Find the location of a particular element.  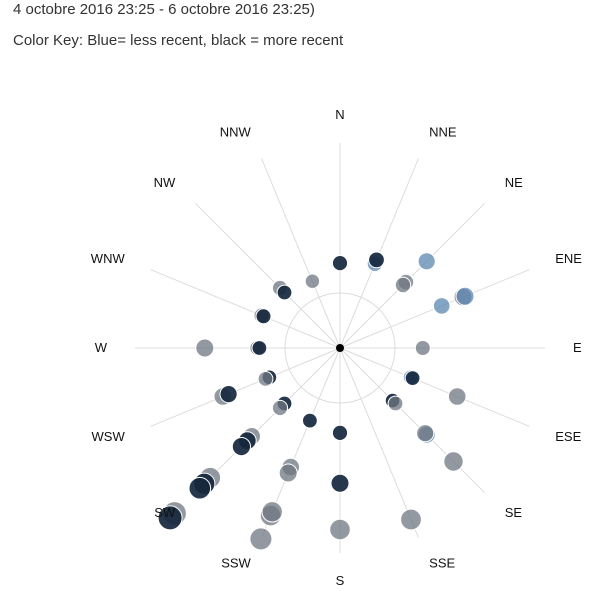

direction-label-sw: SW is located at coordinates (165, 512).